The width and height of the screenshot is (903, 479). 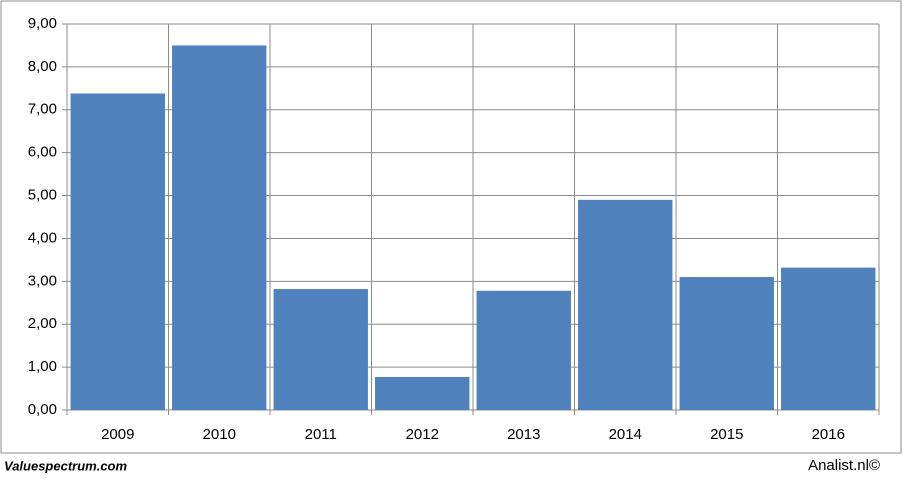 I want to click on y-tick-label: 0,00, so click(x=42, y=409).